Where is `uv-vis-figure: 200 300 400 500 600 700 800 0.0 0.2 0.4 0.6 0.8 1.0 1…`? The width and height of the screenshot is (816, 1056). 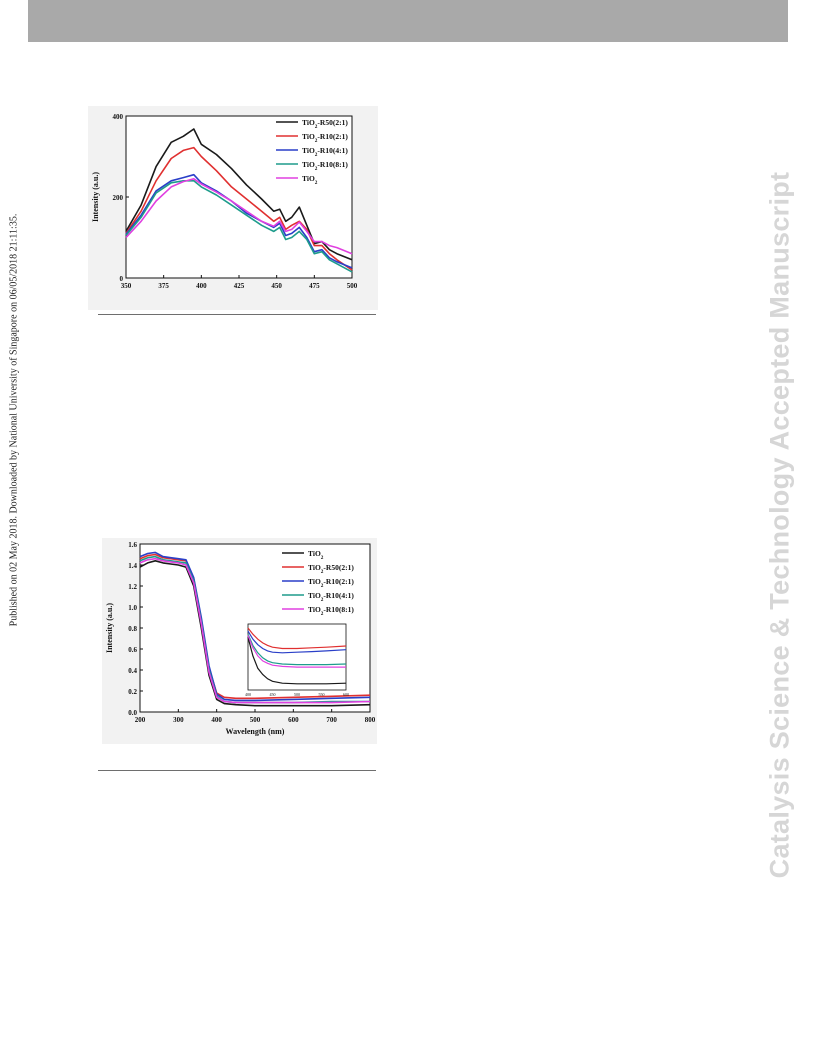
uv-vis-figure: 200 300 400 500 600 700 800 0.0 0.2 0.4 0.6 0.8 1.0 1… is located at coordinates (239, 641).